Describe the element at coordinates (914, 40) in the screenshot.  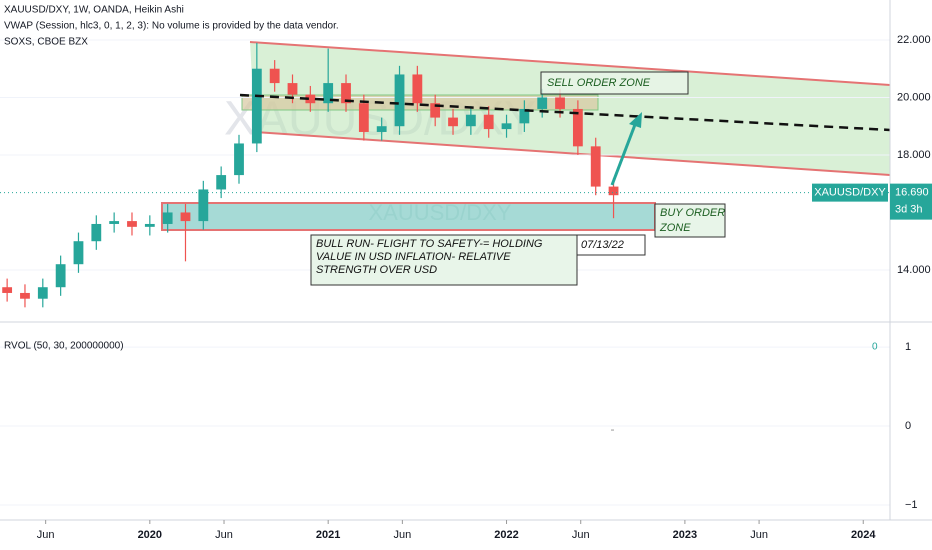
I see `y-tick-label: 22.000` at that location.